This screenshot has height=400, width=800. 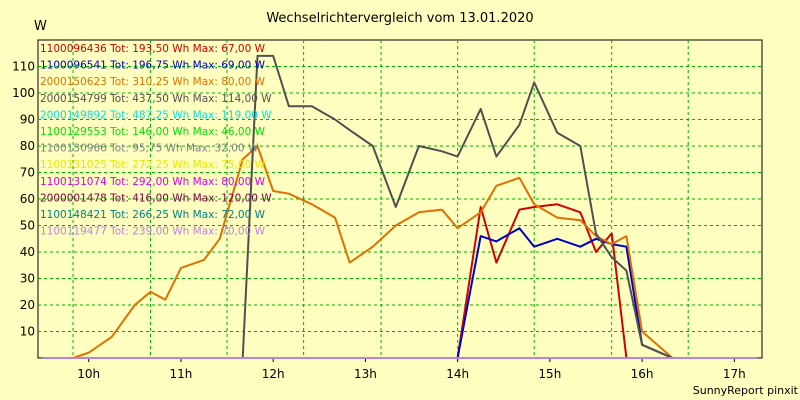 What do you see at coordinates (642, 374) in the screenshot?
I see `x-tick-label: 16h` at bounding box center [642, 374].